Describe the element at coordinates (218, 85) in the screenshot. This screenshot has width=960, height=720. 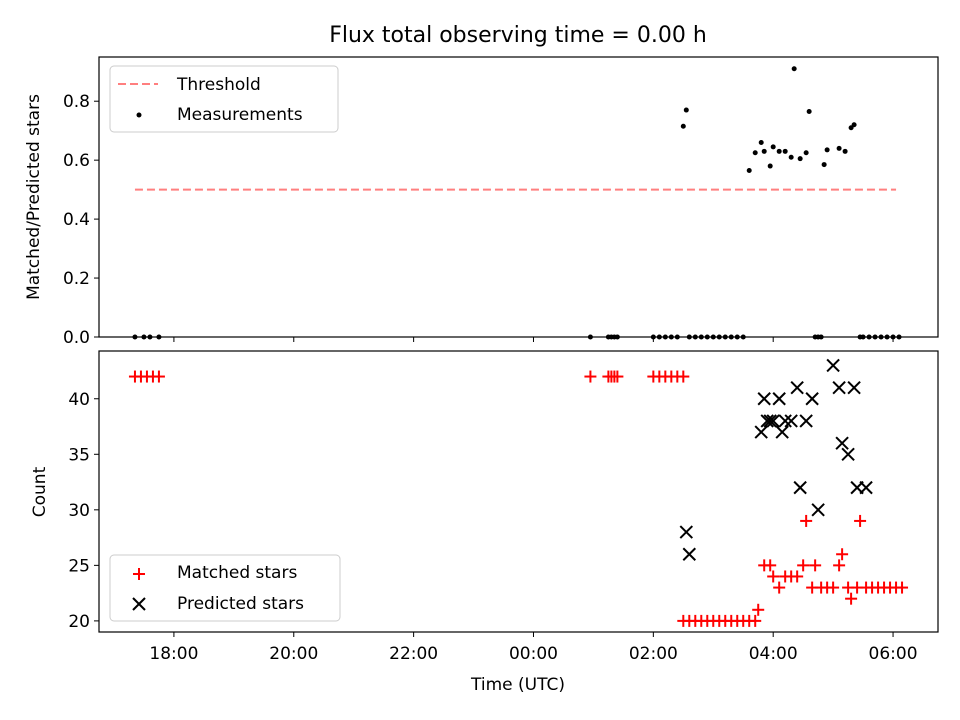
I see `legend-threshold-label: Threshold` at that location.